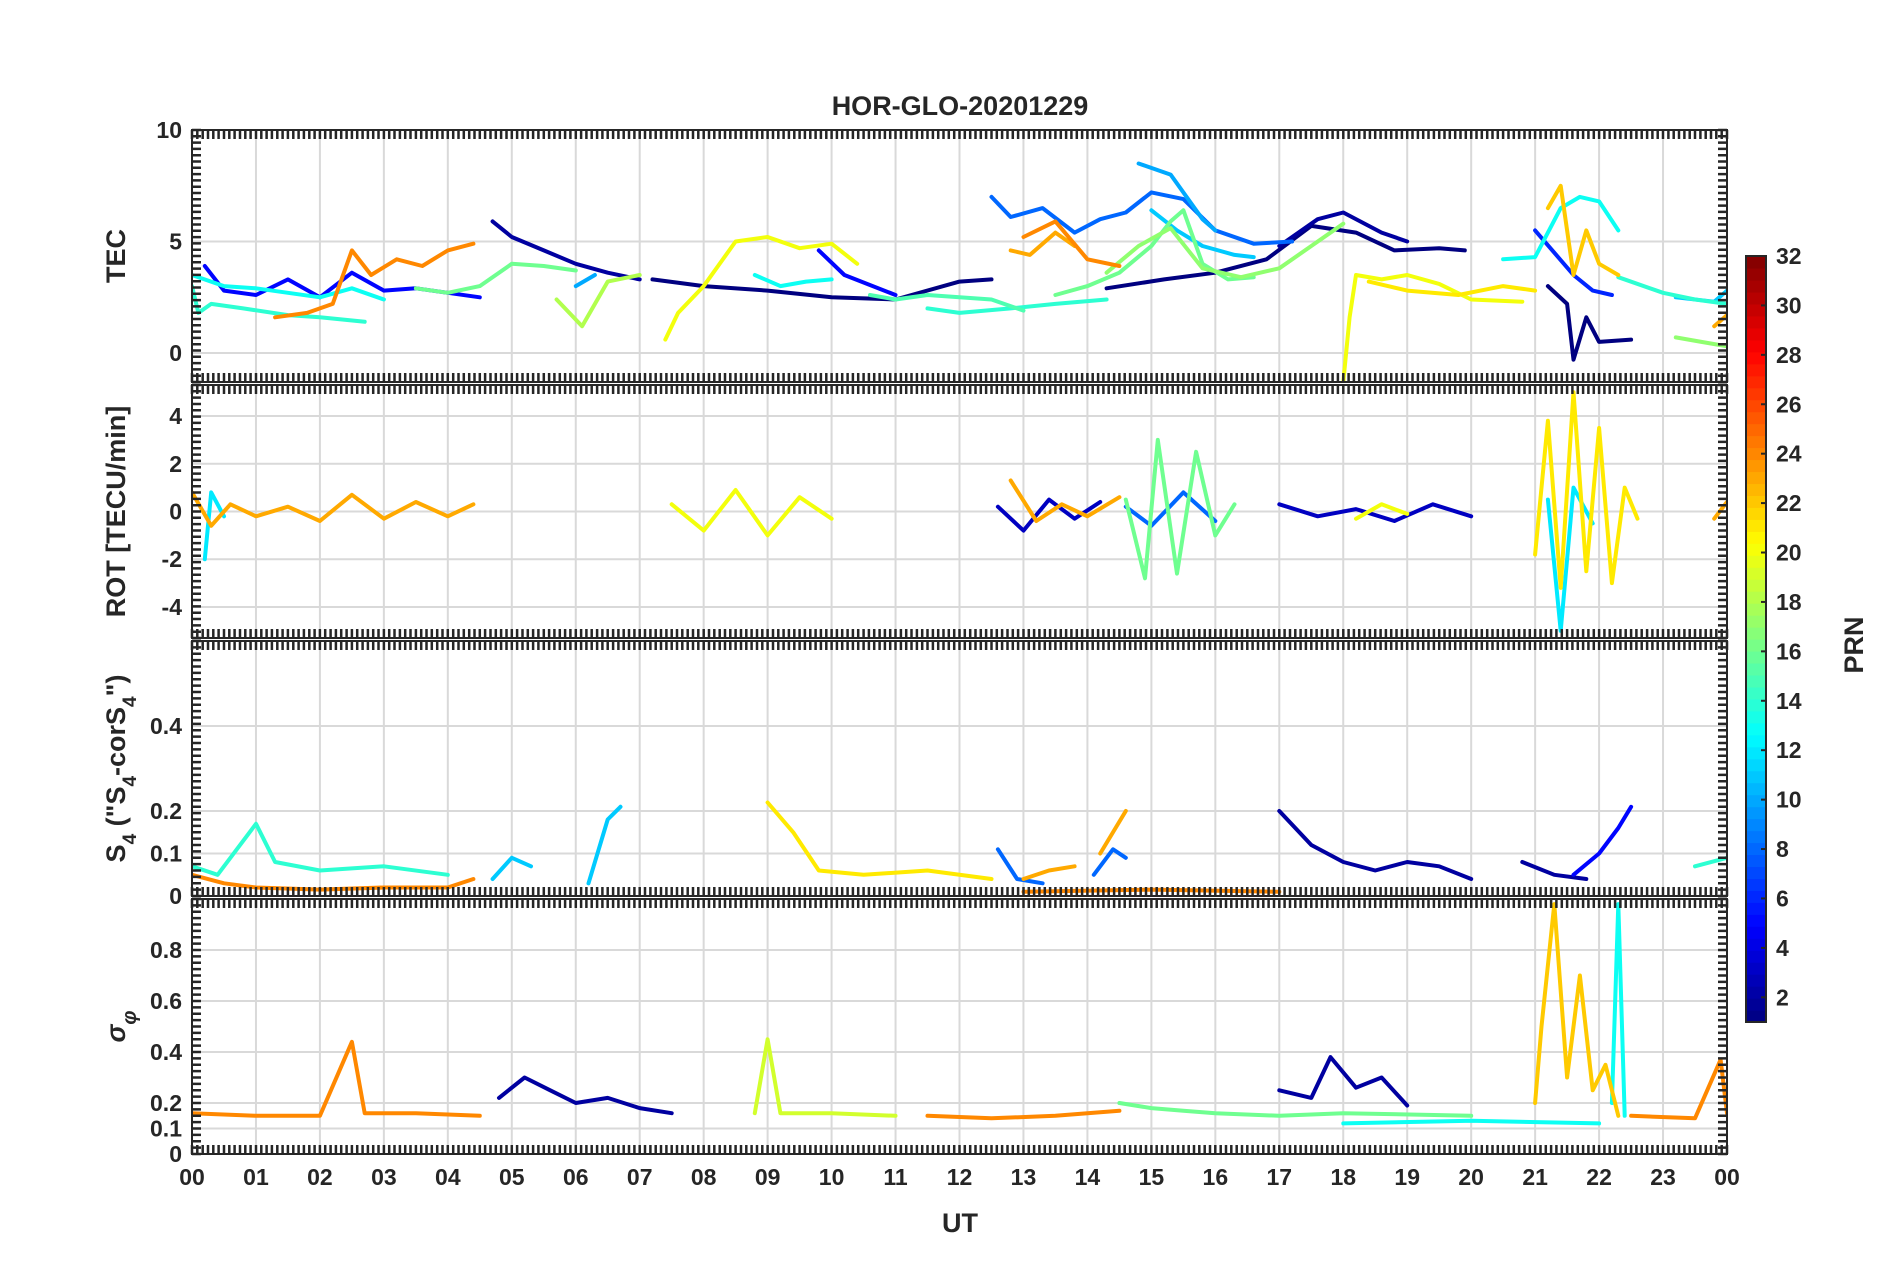 The image size is (1902, 1272). What do you see at coordinates (175, 416) in the screenshot?
I see `y-tick-label: 4` at bounding box center [175, 416].